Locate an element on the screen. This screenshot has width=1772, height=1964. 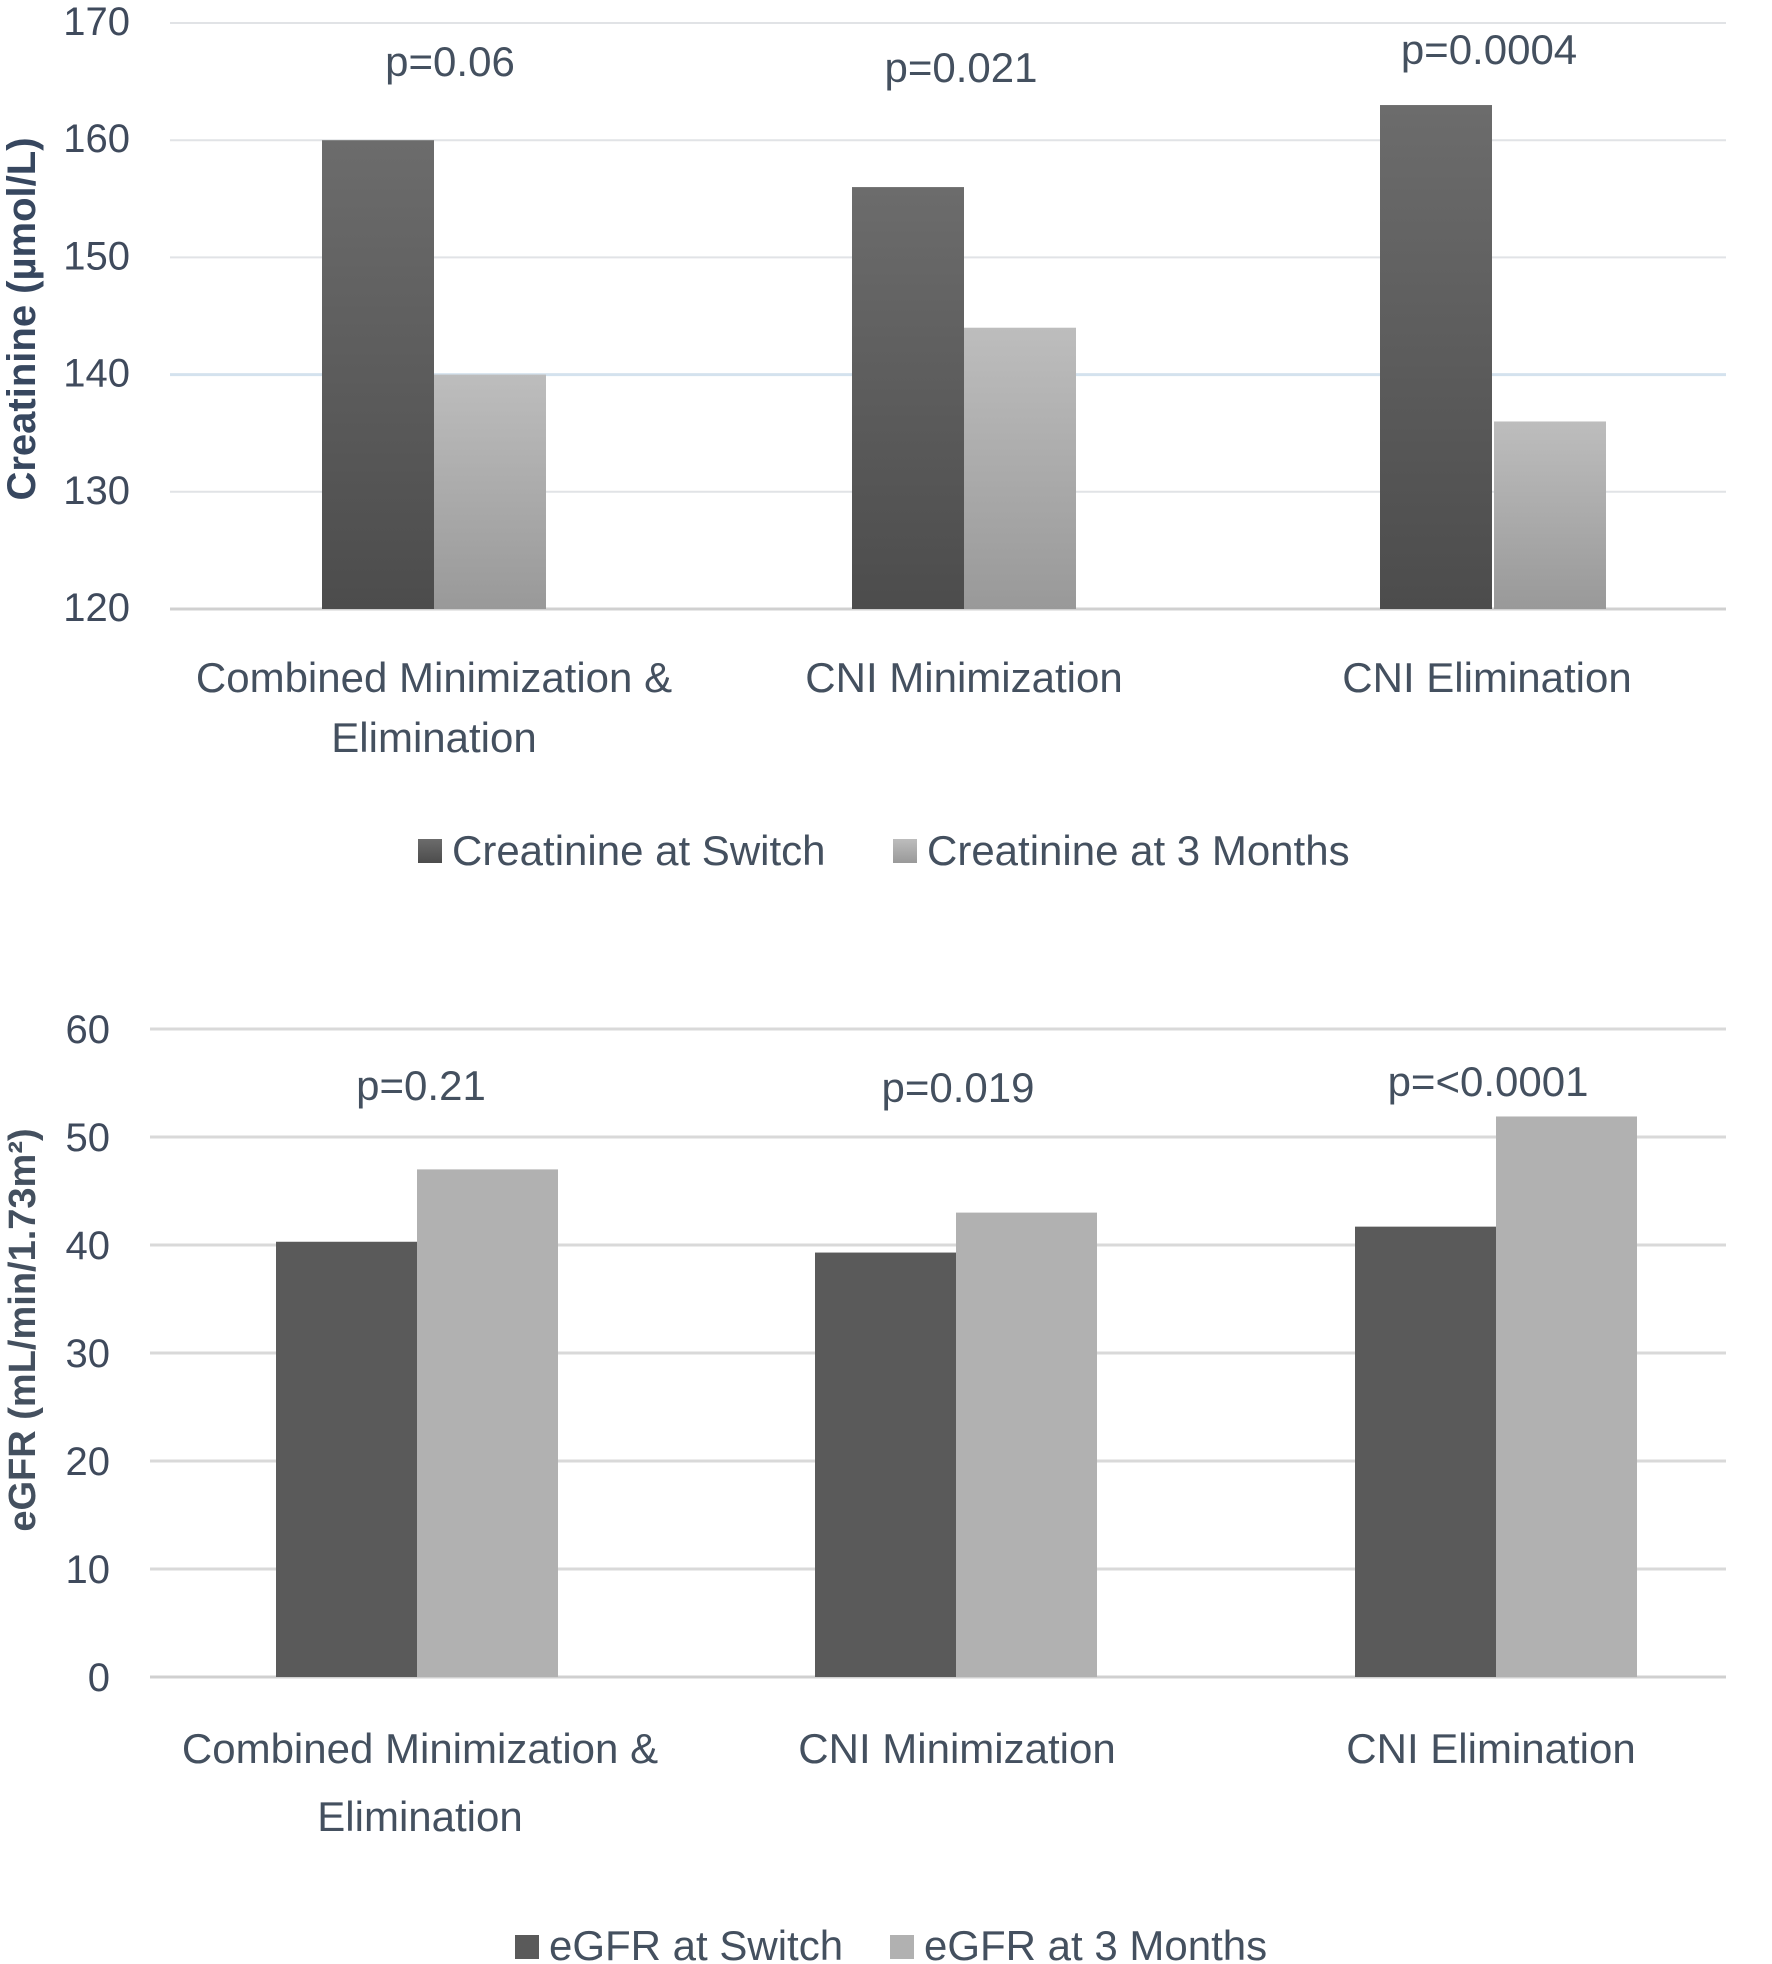
egfr-y-ticks: 0 10 20 30 40 50 60 is located at coordinates (88, 1354).